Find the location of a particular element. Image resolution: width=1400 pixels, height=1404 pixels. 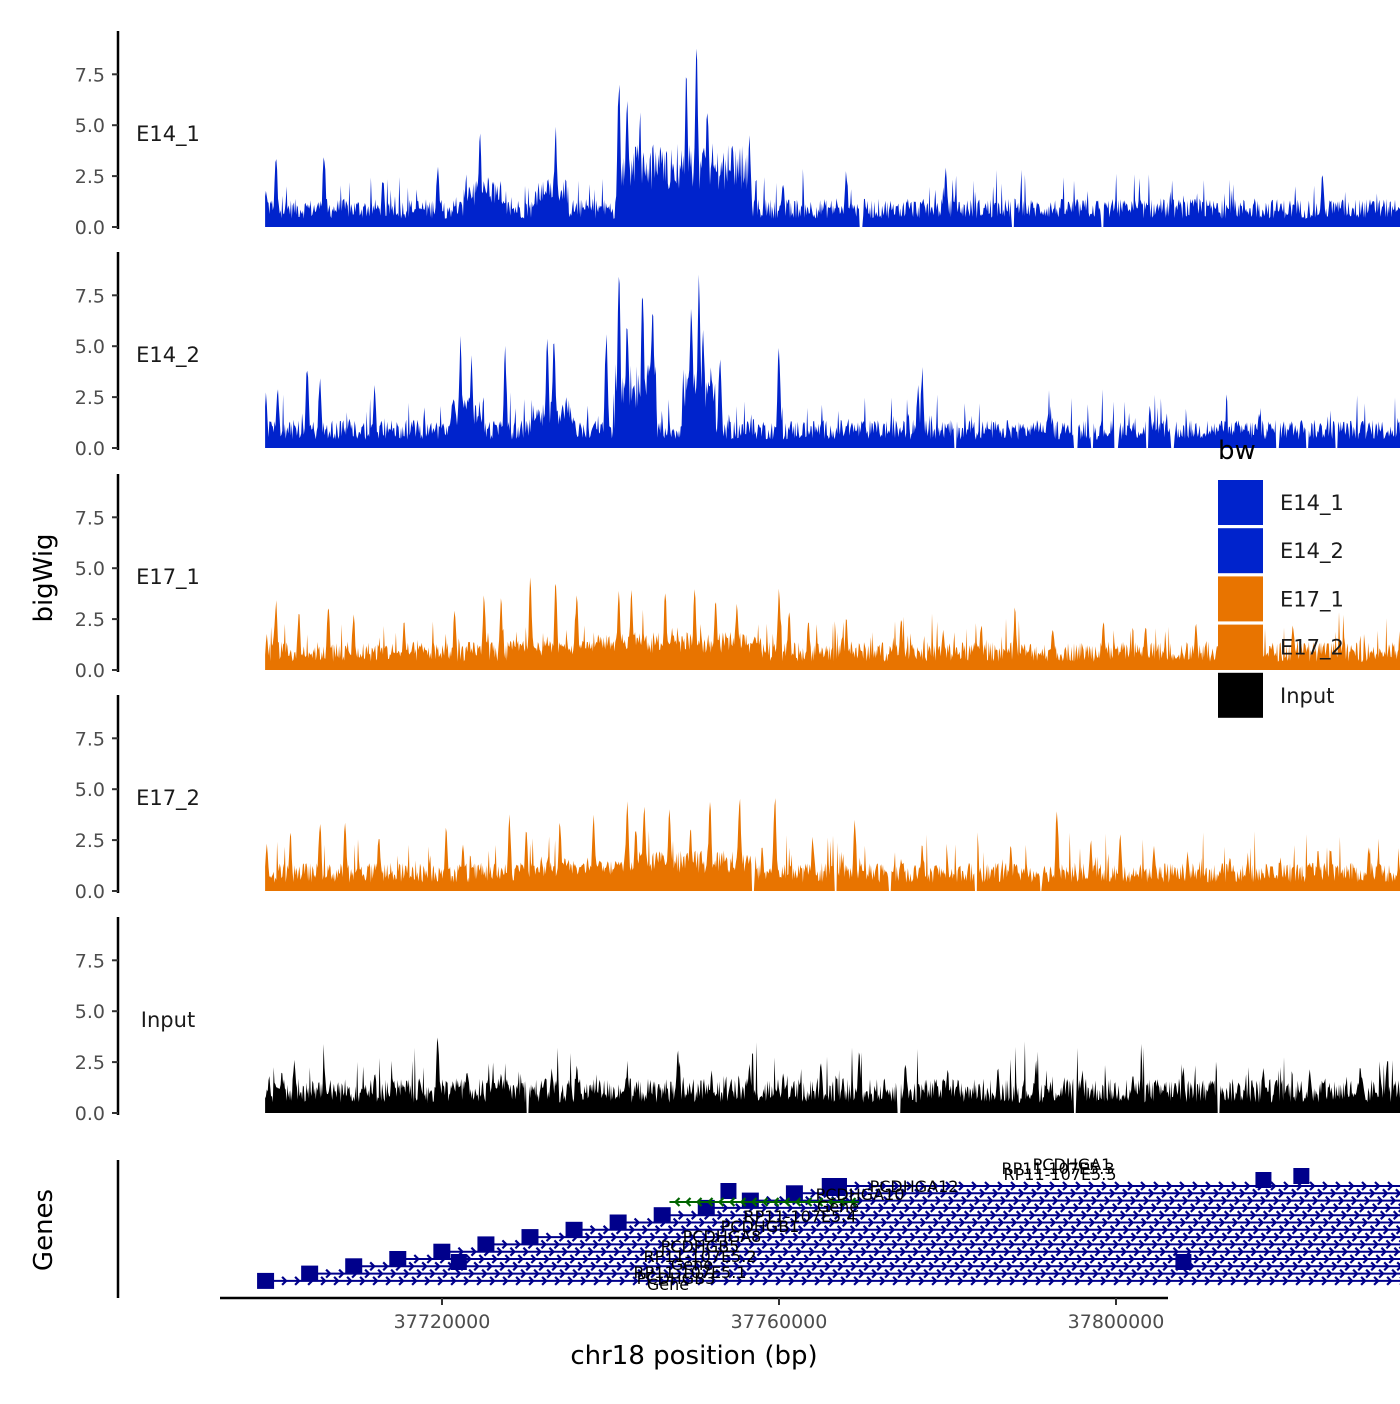

x-tick-label: 37760000 is located at coordinates (779, 1322).